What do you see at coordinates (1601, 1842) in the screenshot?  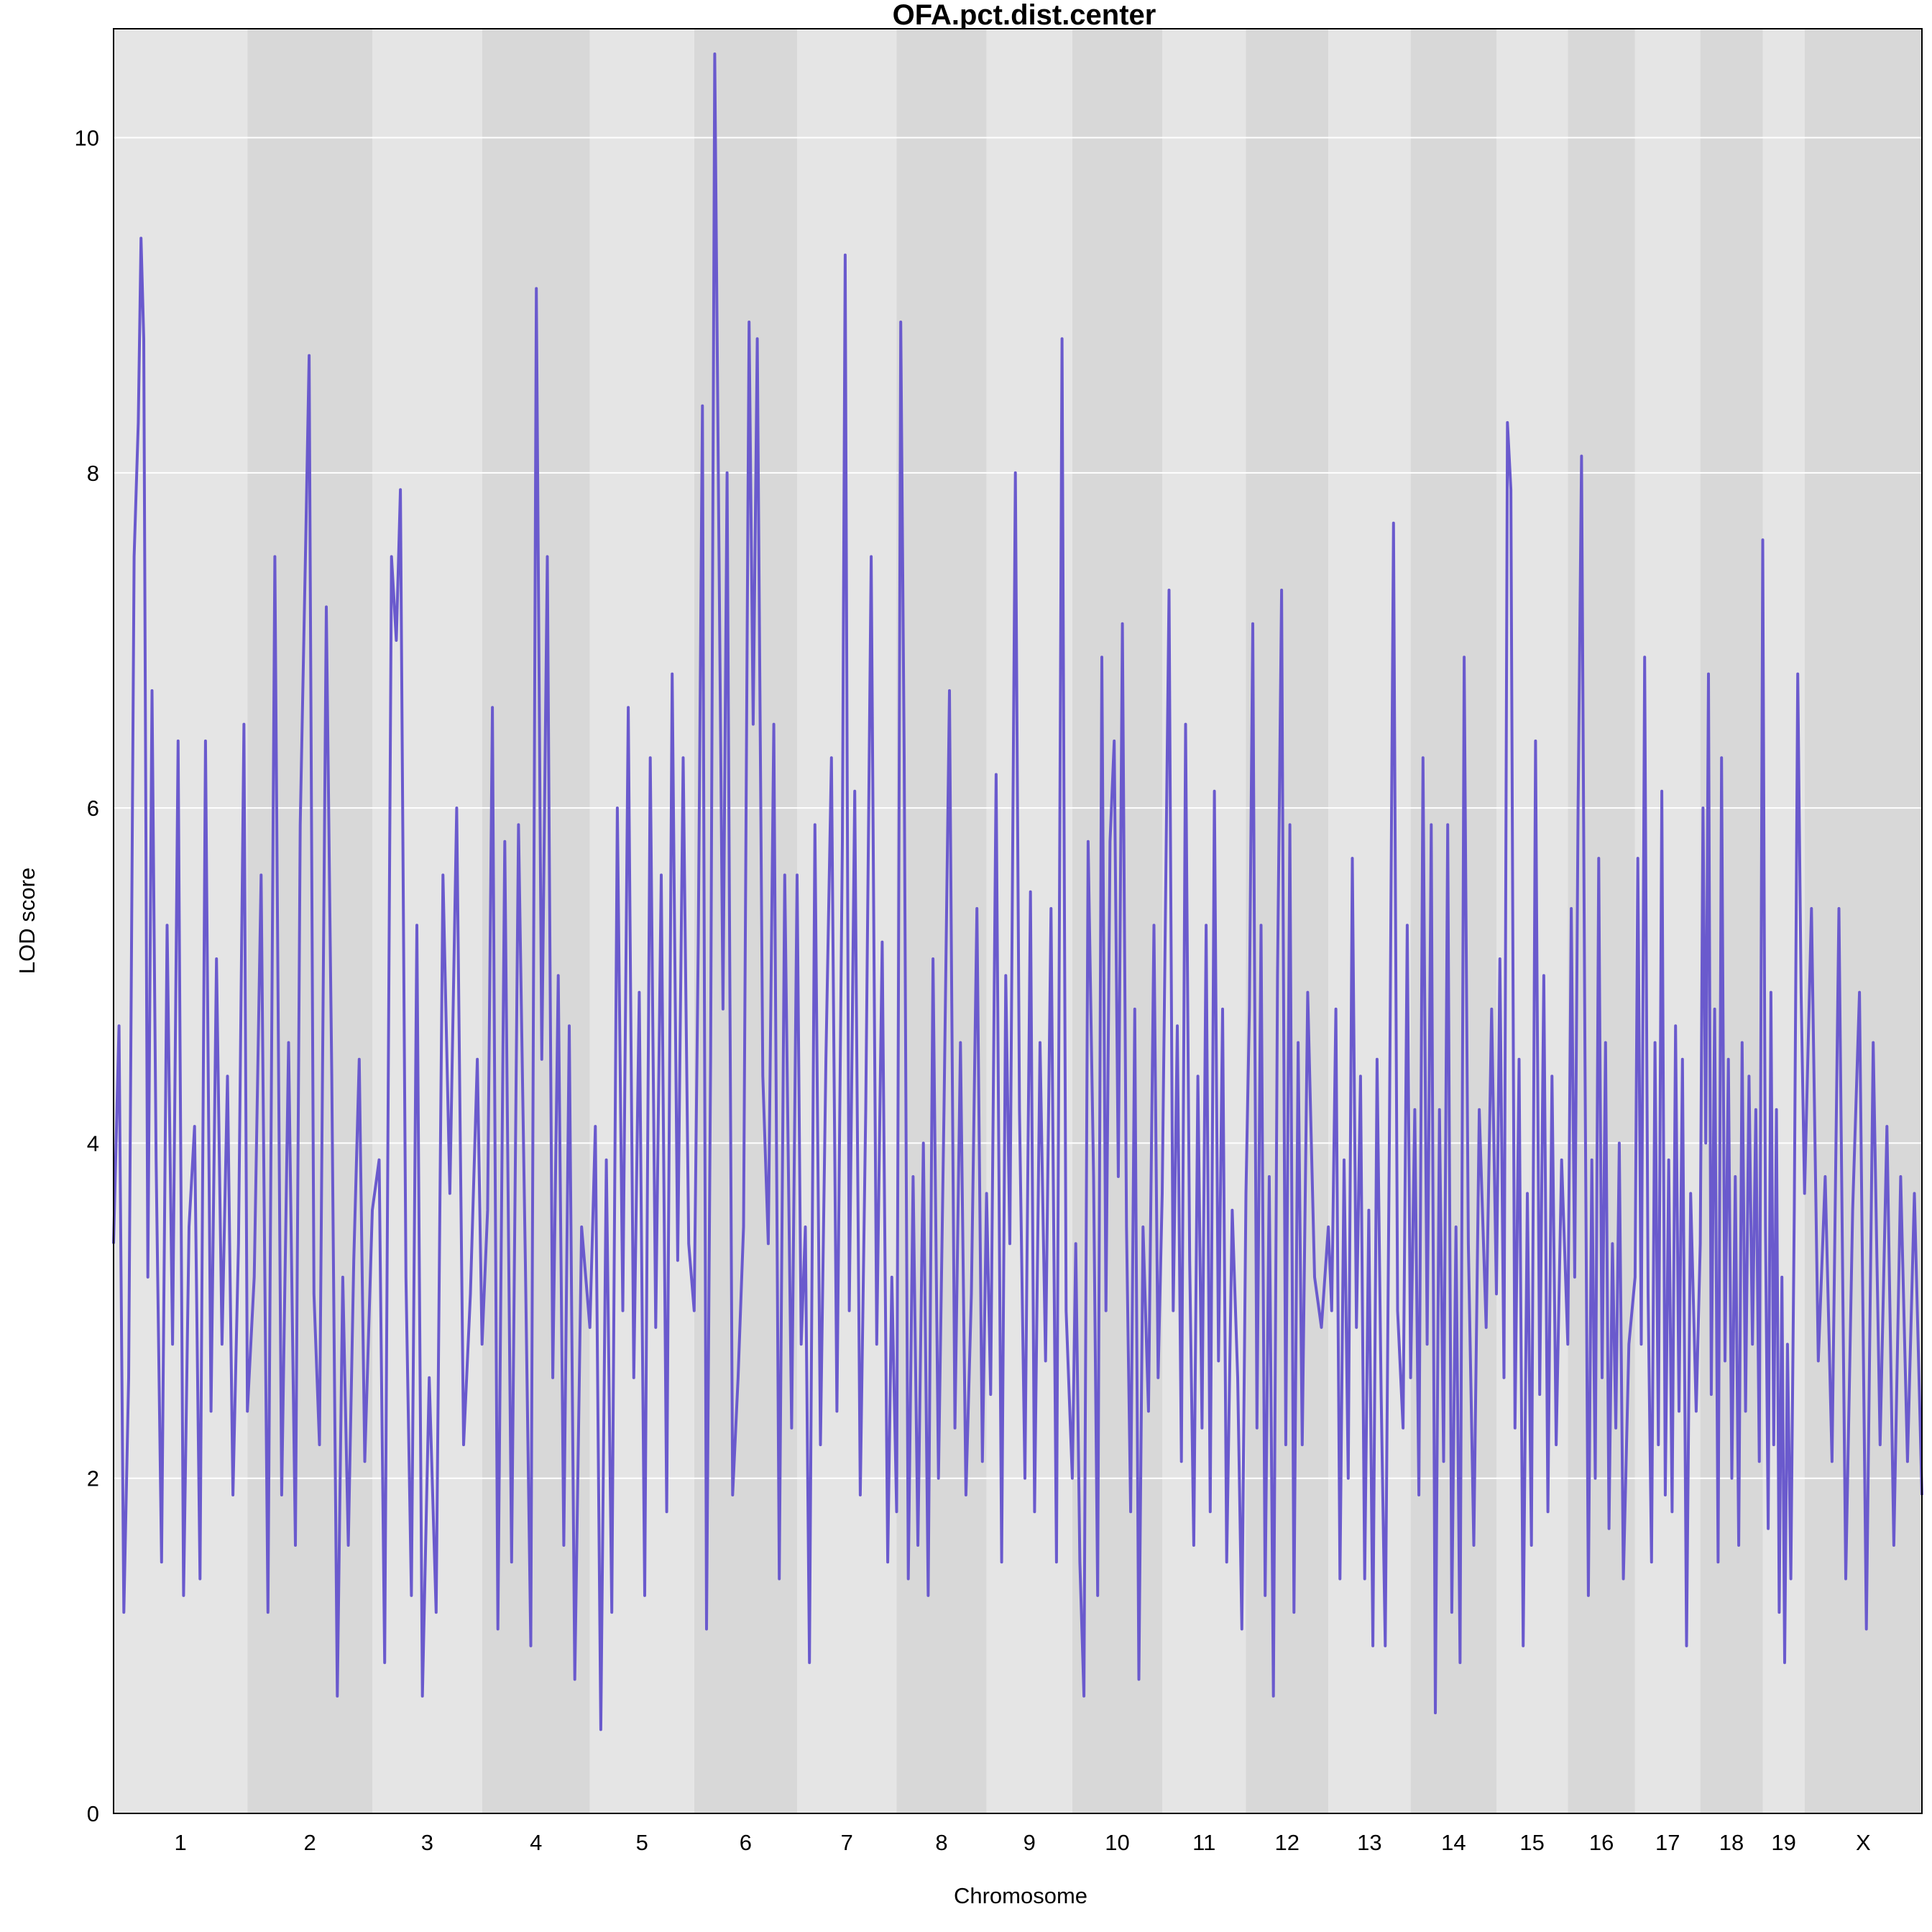 I see `x-tick-label-16: 16` at bounding box center [1601, 1842].